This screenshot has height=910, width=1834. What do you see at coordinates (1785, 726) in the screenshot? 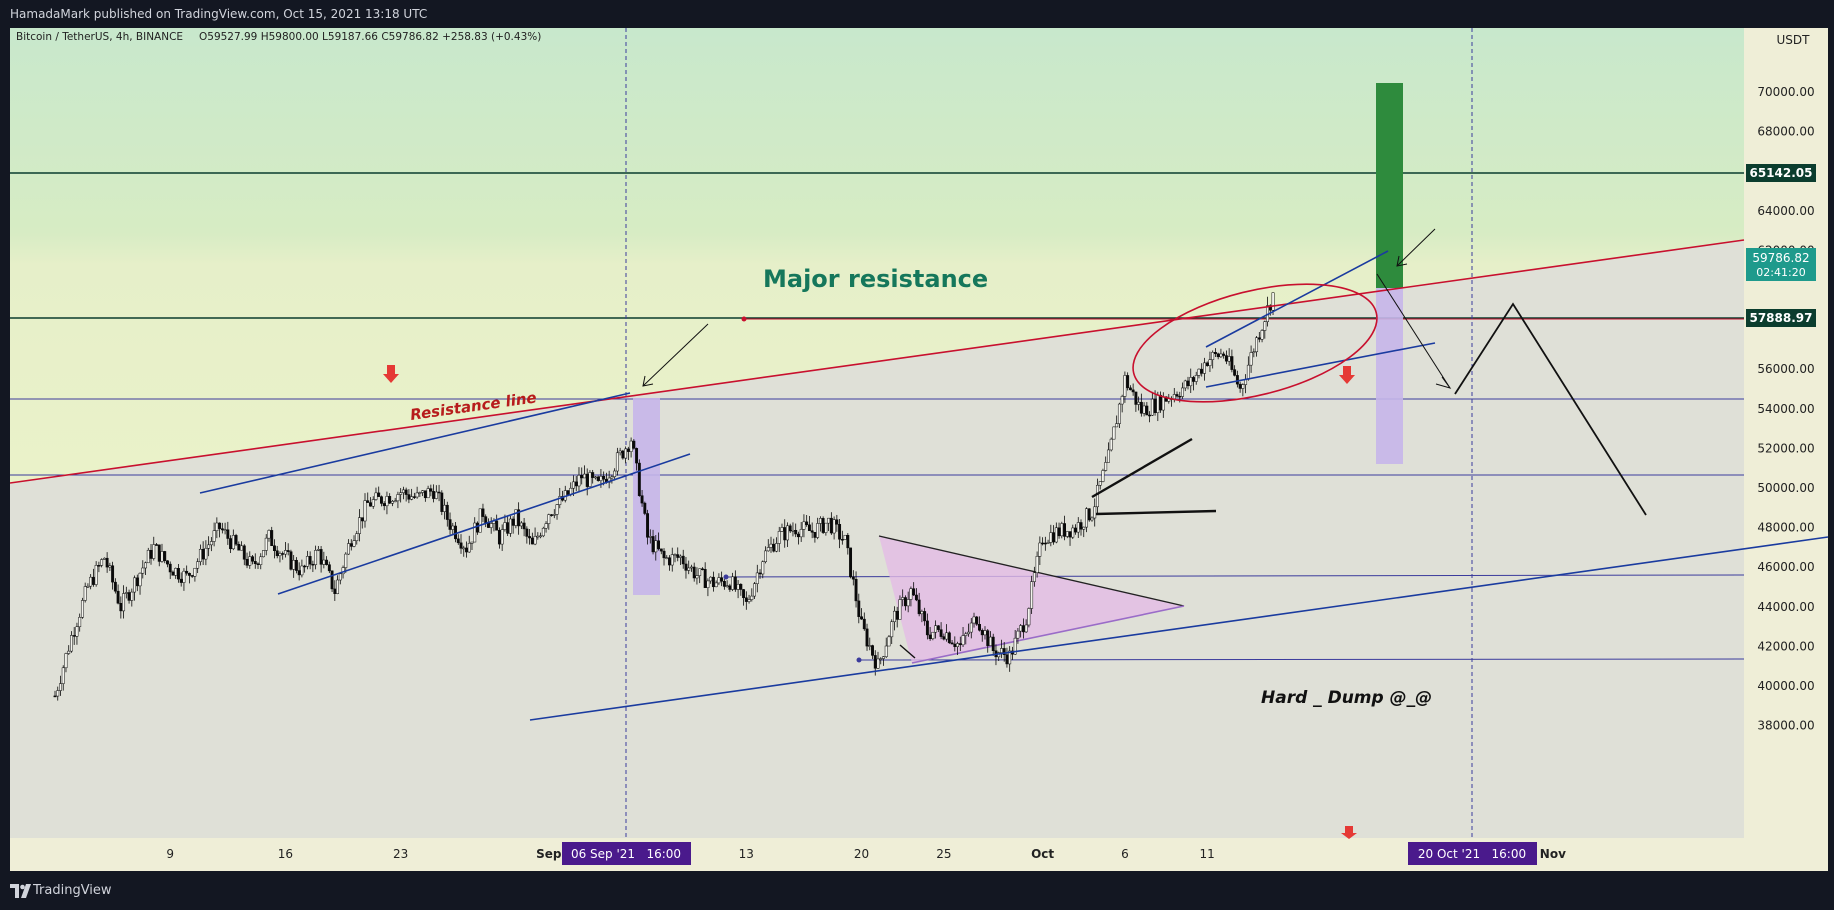
I see `y-tick-label: 38000.00` at bounding box center [1785, 726].